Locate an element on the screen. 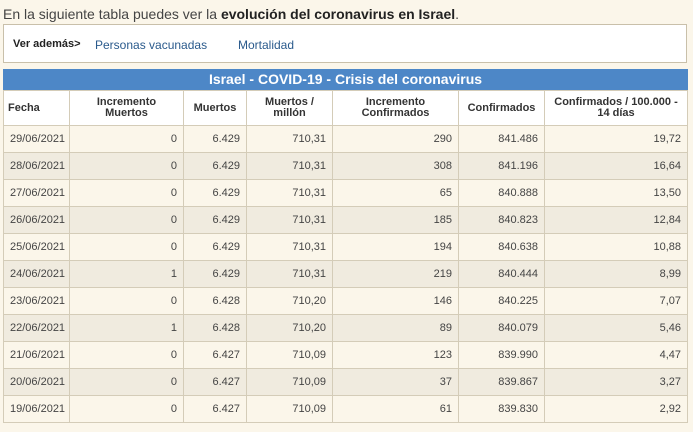  cell-fecha: 29/06/2021 is located at coordinates (36, 139).